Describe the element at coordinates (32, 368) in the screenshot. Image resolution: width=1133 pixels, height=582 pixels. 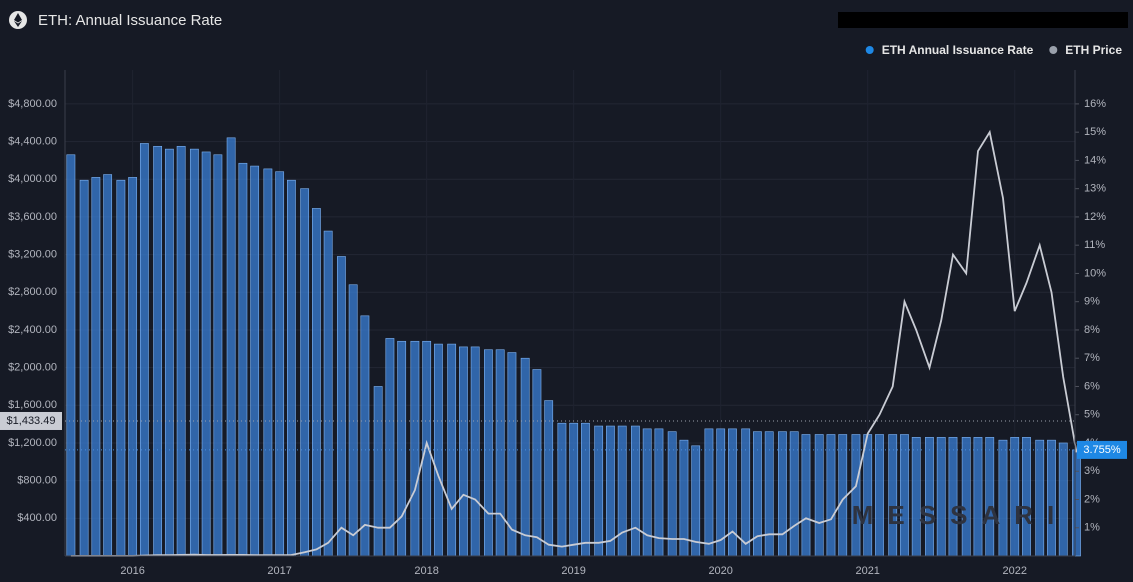
I see `y-tick-label: $2,000.00` at that location.